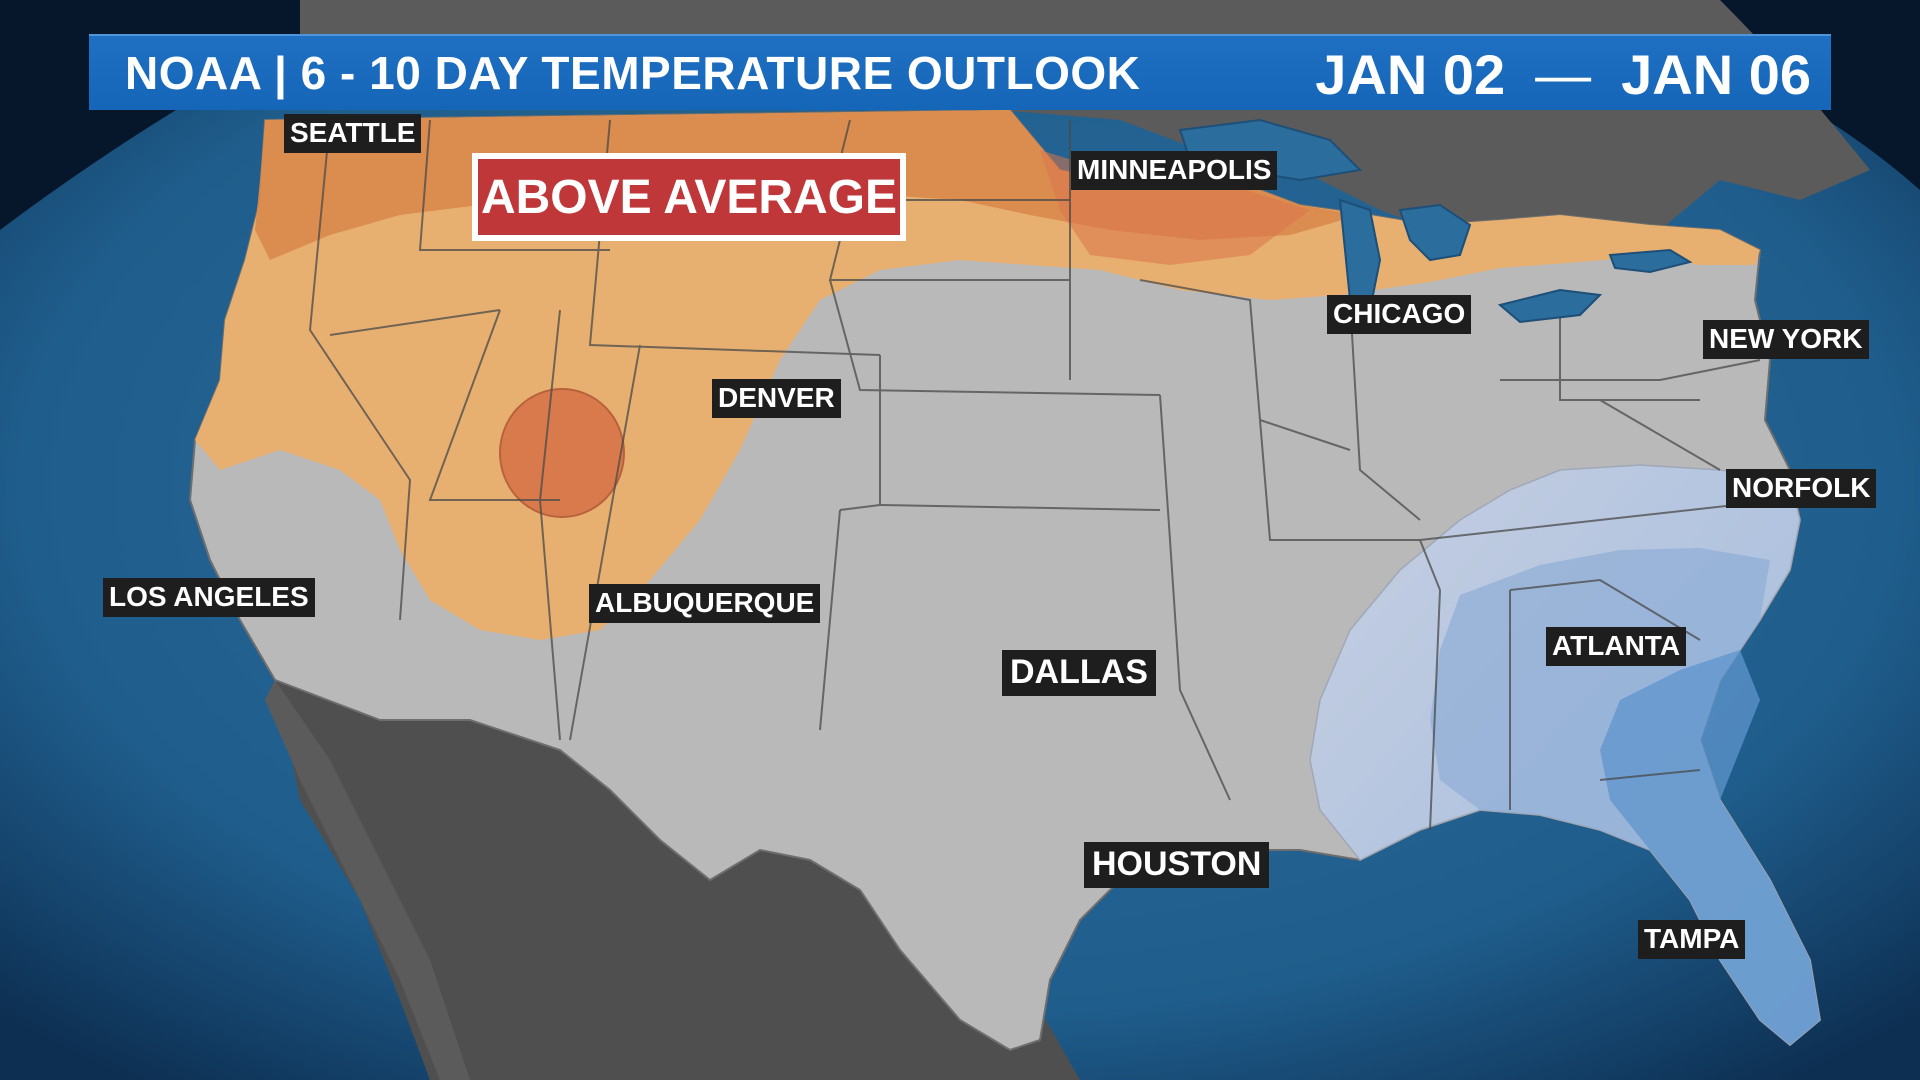  Describe the element at coordinates (1410, 74) in the screenshot. I see `date-start: JAN 02` at that location.